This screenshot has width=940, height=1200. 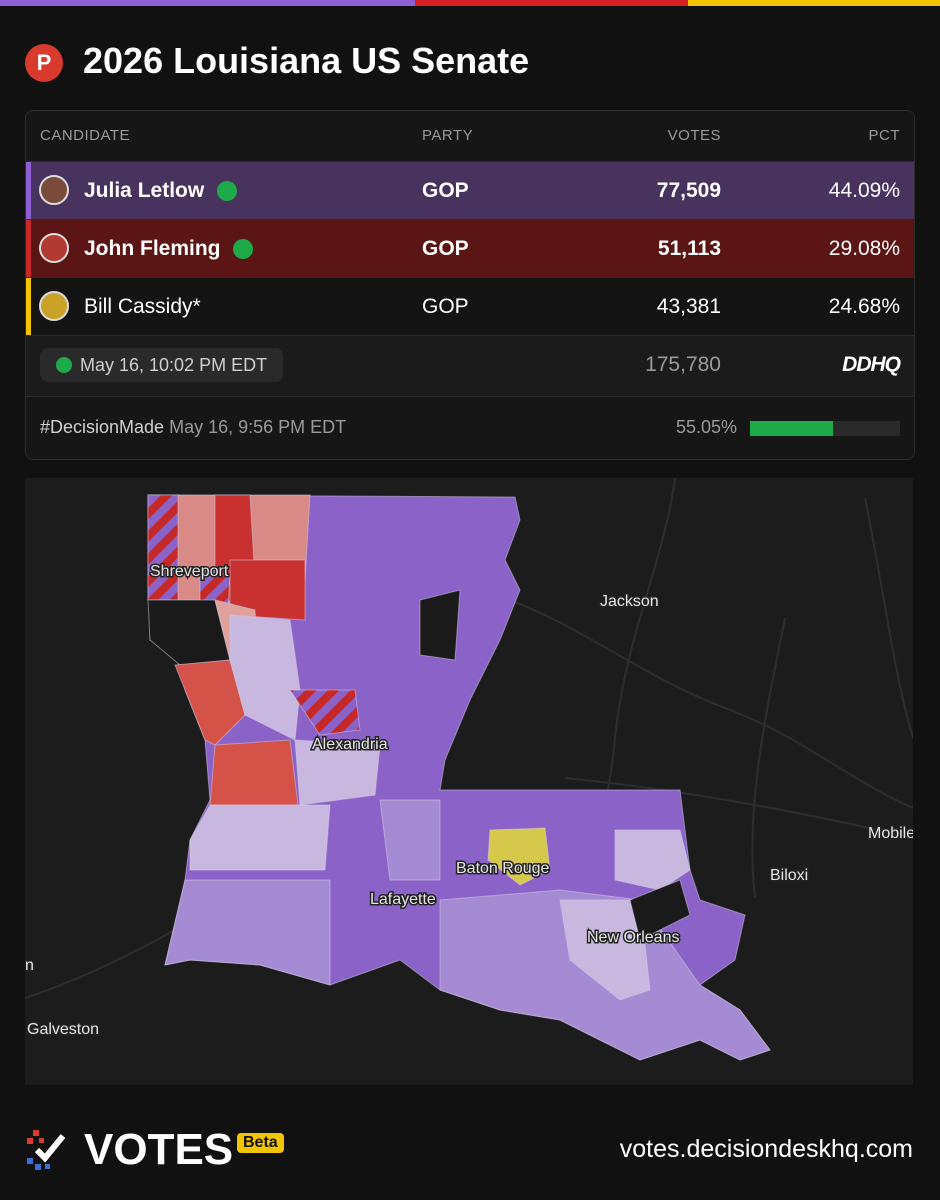 What do you see at coordinates (260, 1143) in the screenshot?
I see `beta-badge: Beta` at bounding box center [260, 1143].